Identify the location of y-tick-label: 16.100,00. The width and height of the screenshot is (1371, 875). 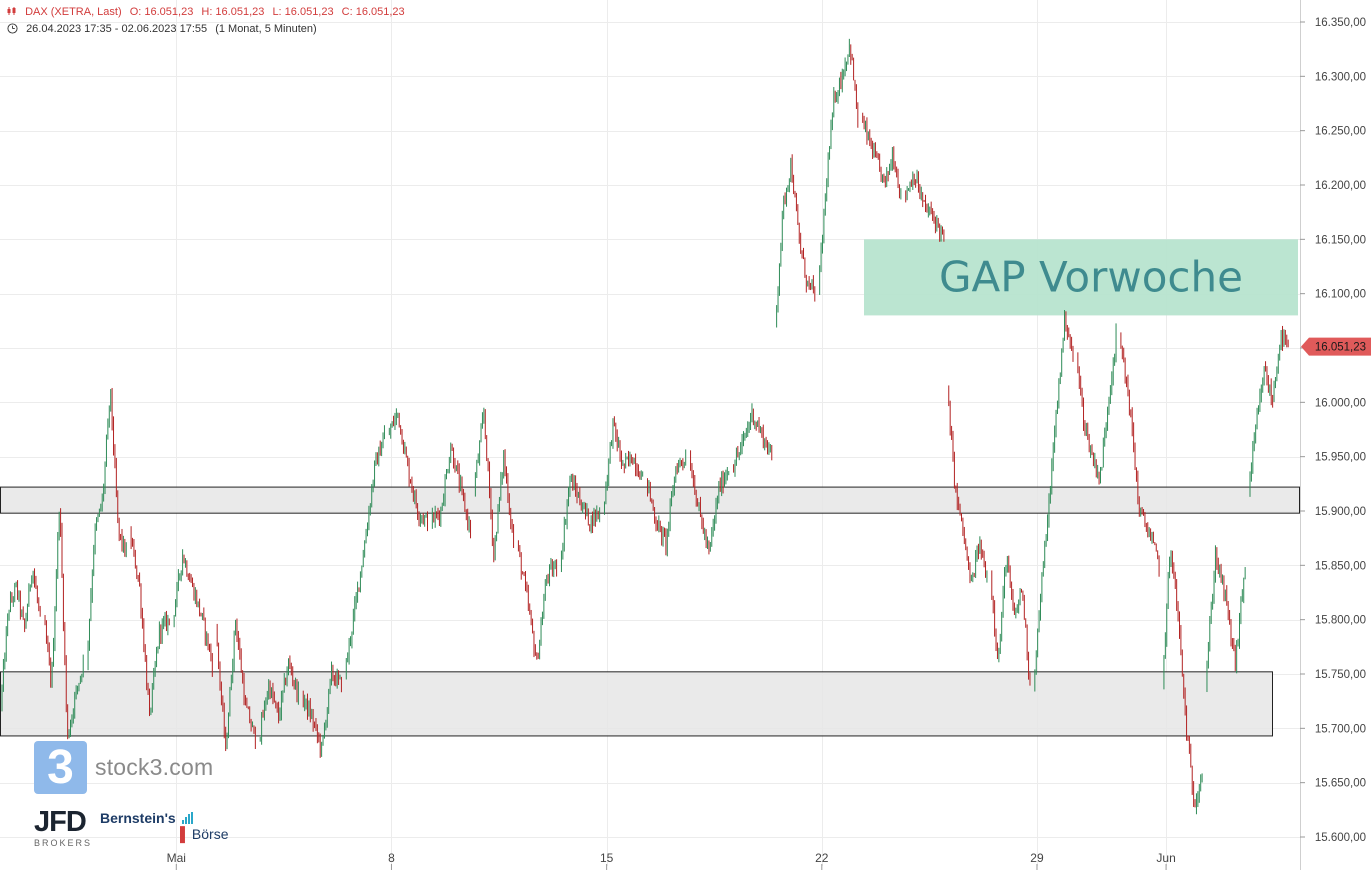
(1340, 295).